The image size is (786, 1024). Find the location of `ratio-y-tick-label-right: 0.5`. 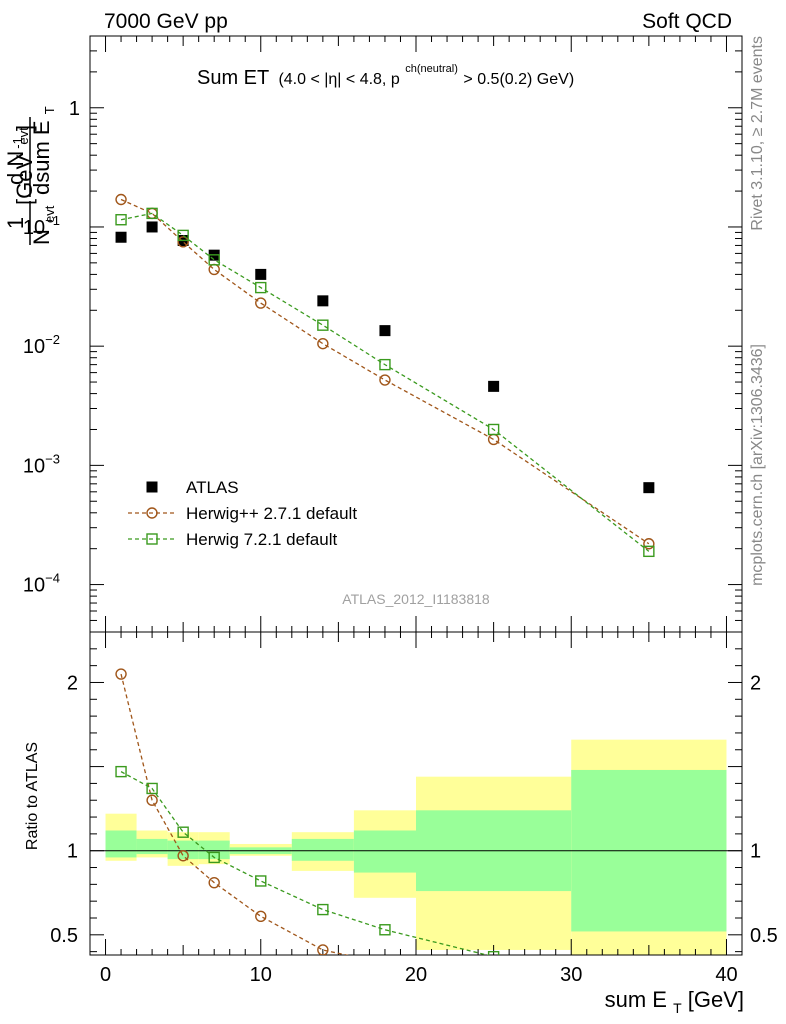

ratio-y-tick-label-right: 0.5 is located at coordinates (764, 936).